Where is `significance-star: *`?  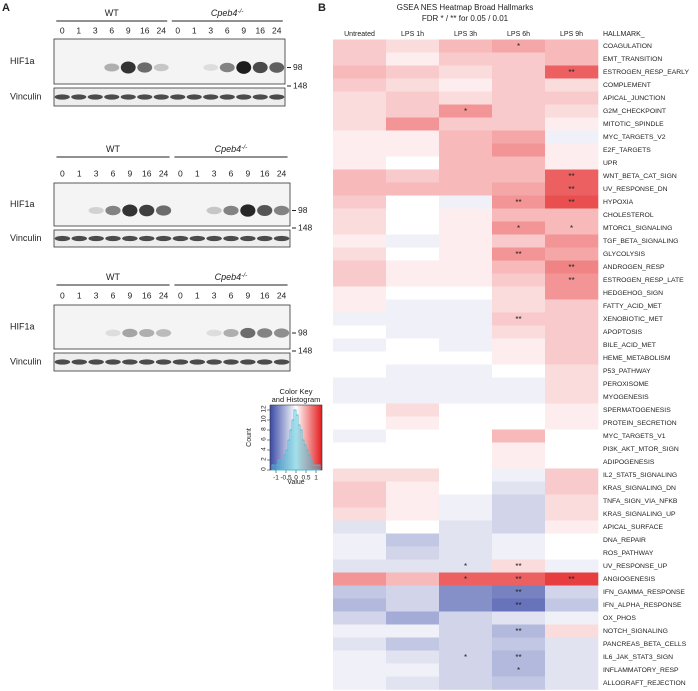 significance-star: * is located at coordinates (518, 670).